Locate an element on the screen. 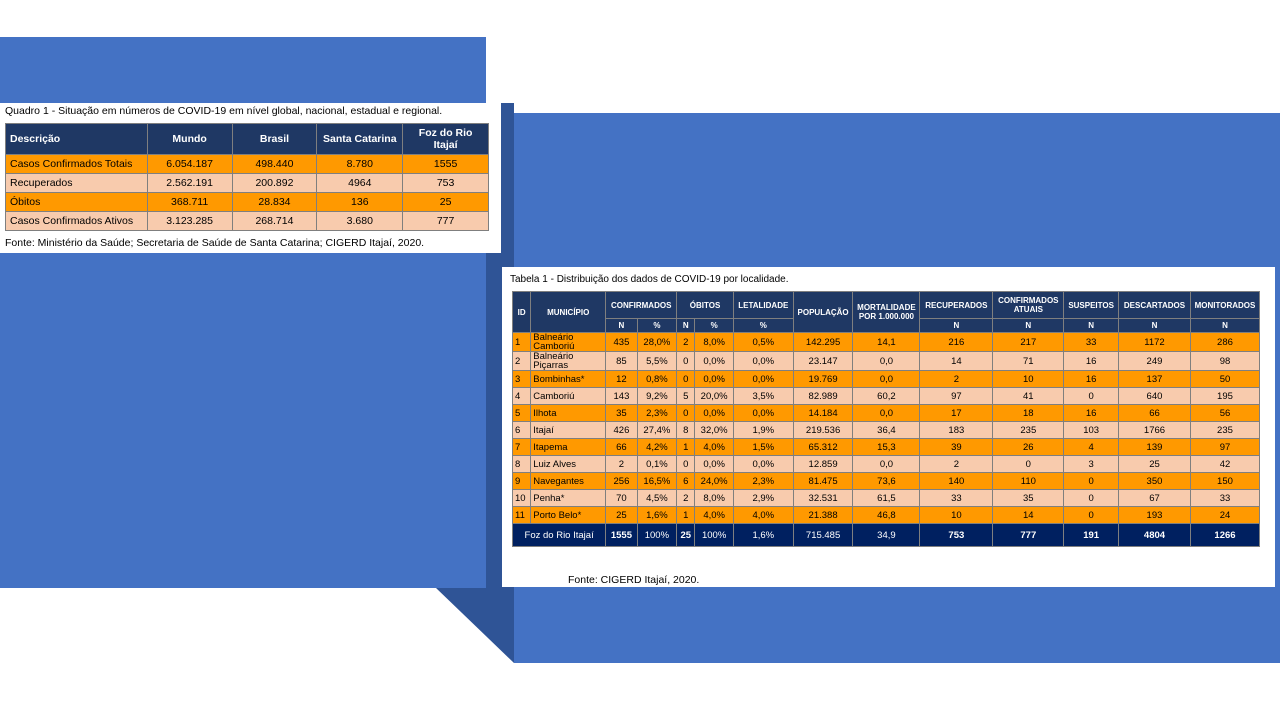 This screenshot has height=720, width=1280. cell: 35 is located at coordinates (1028, 498).